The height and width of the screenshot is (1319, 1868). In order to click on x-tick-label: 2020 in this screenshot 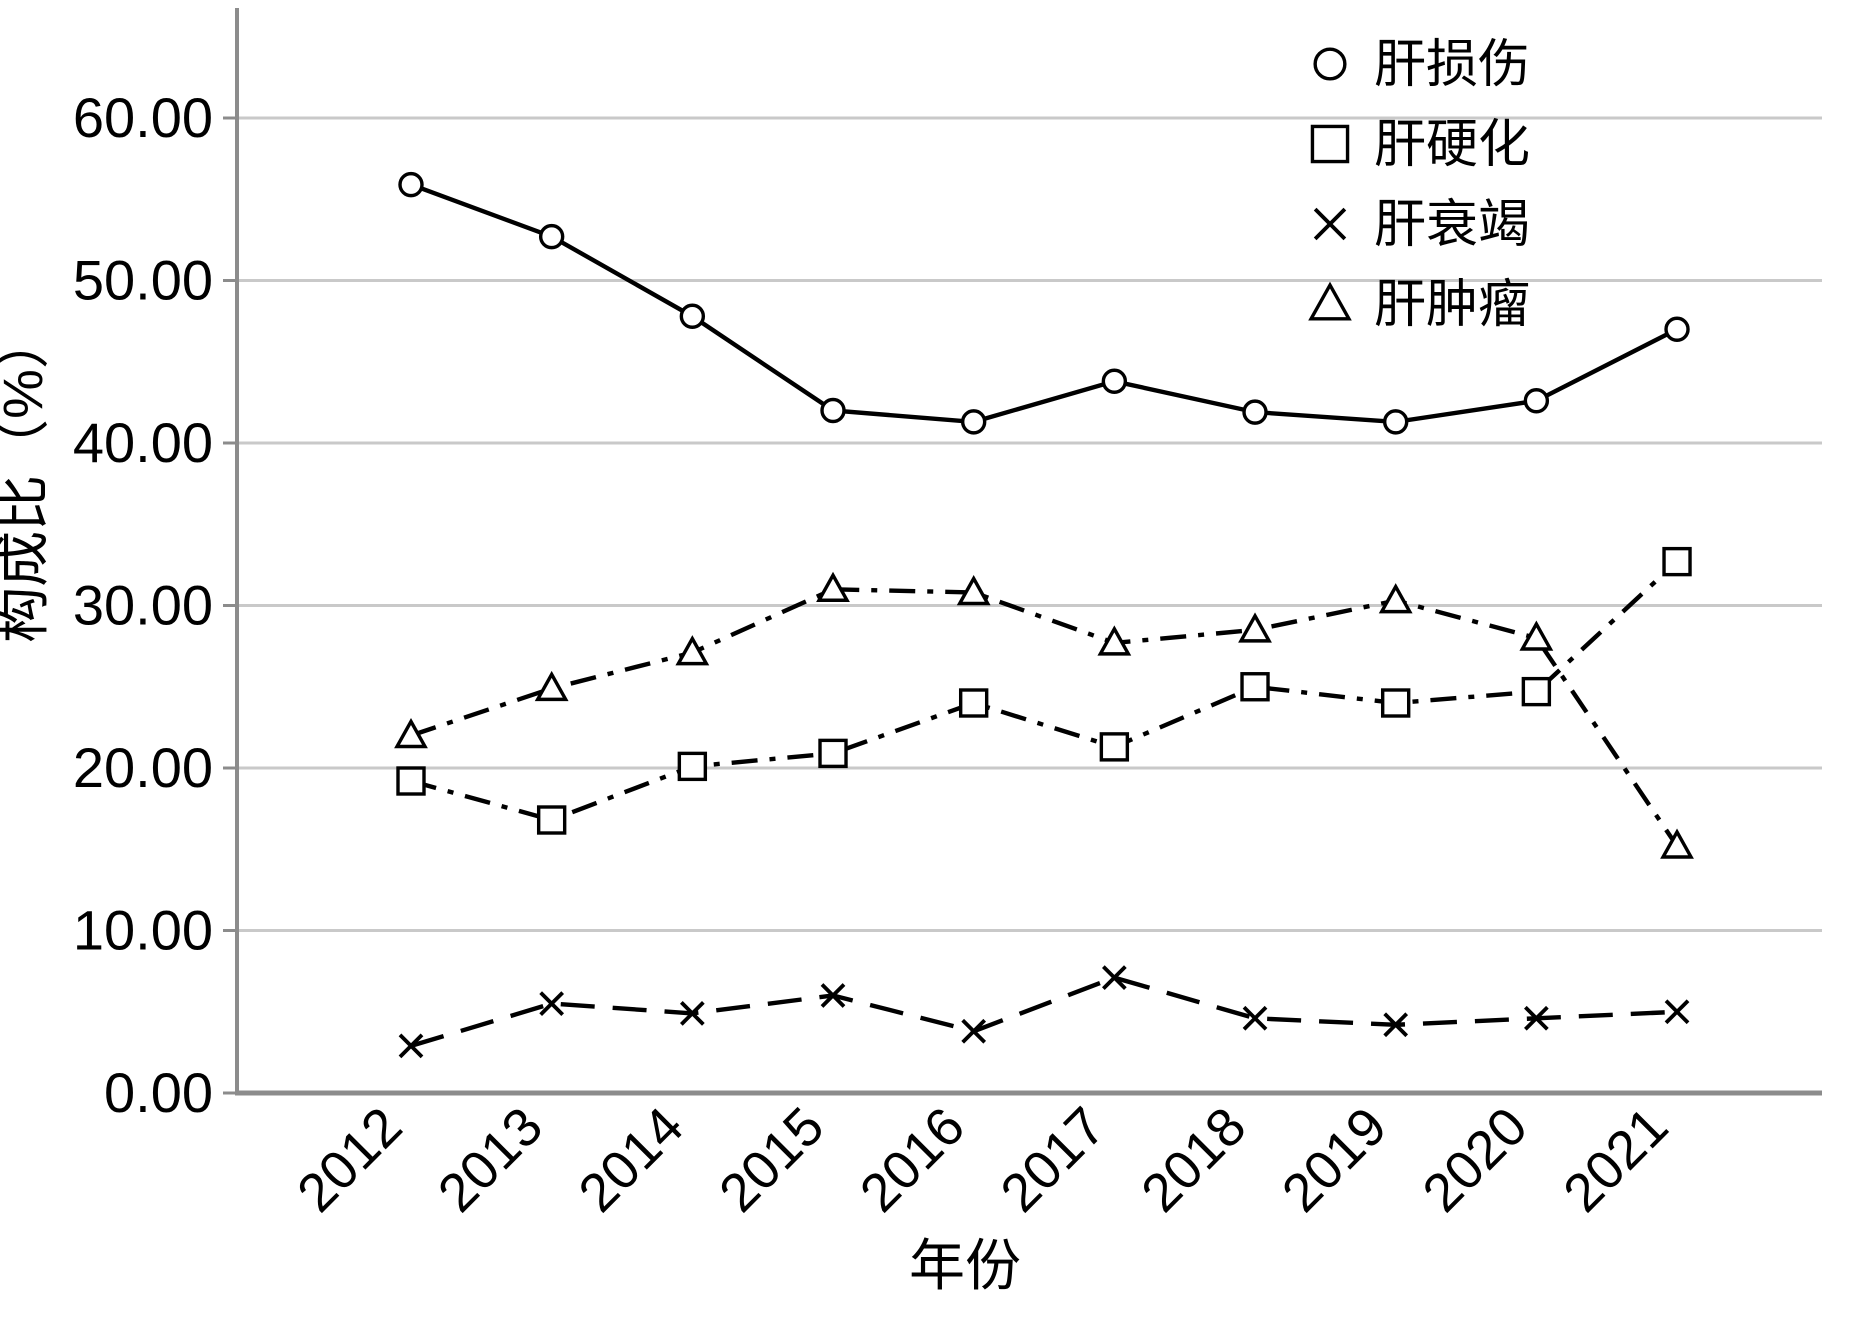, I will do `click(1474, 1159)`.